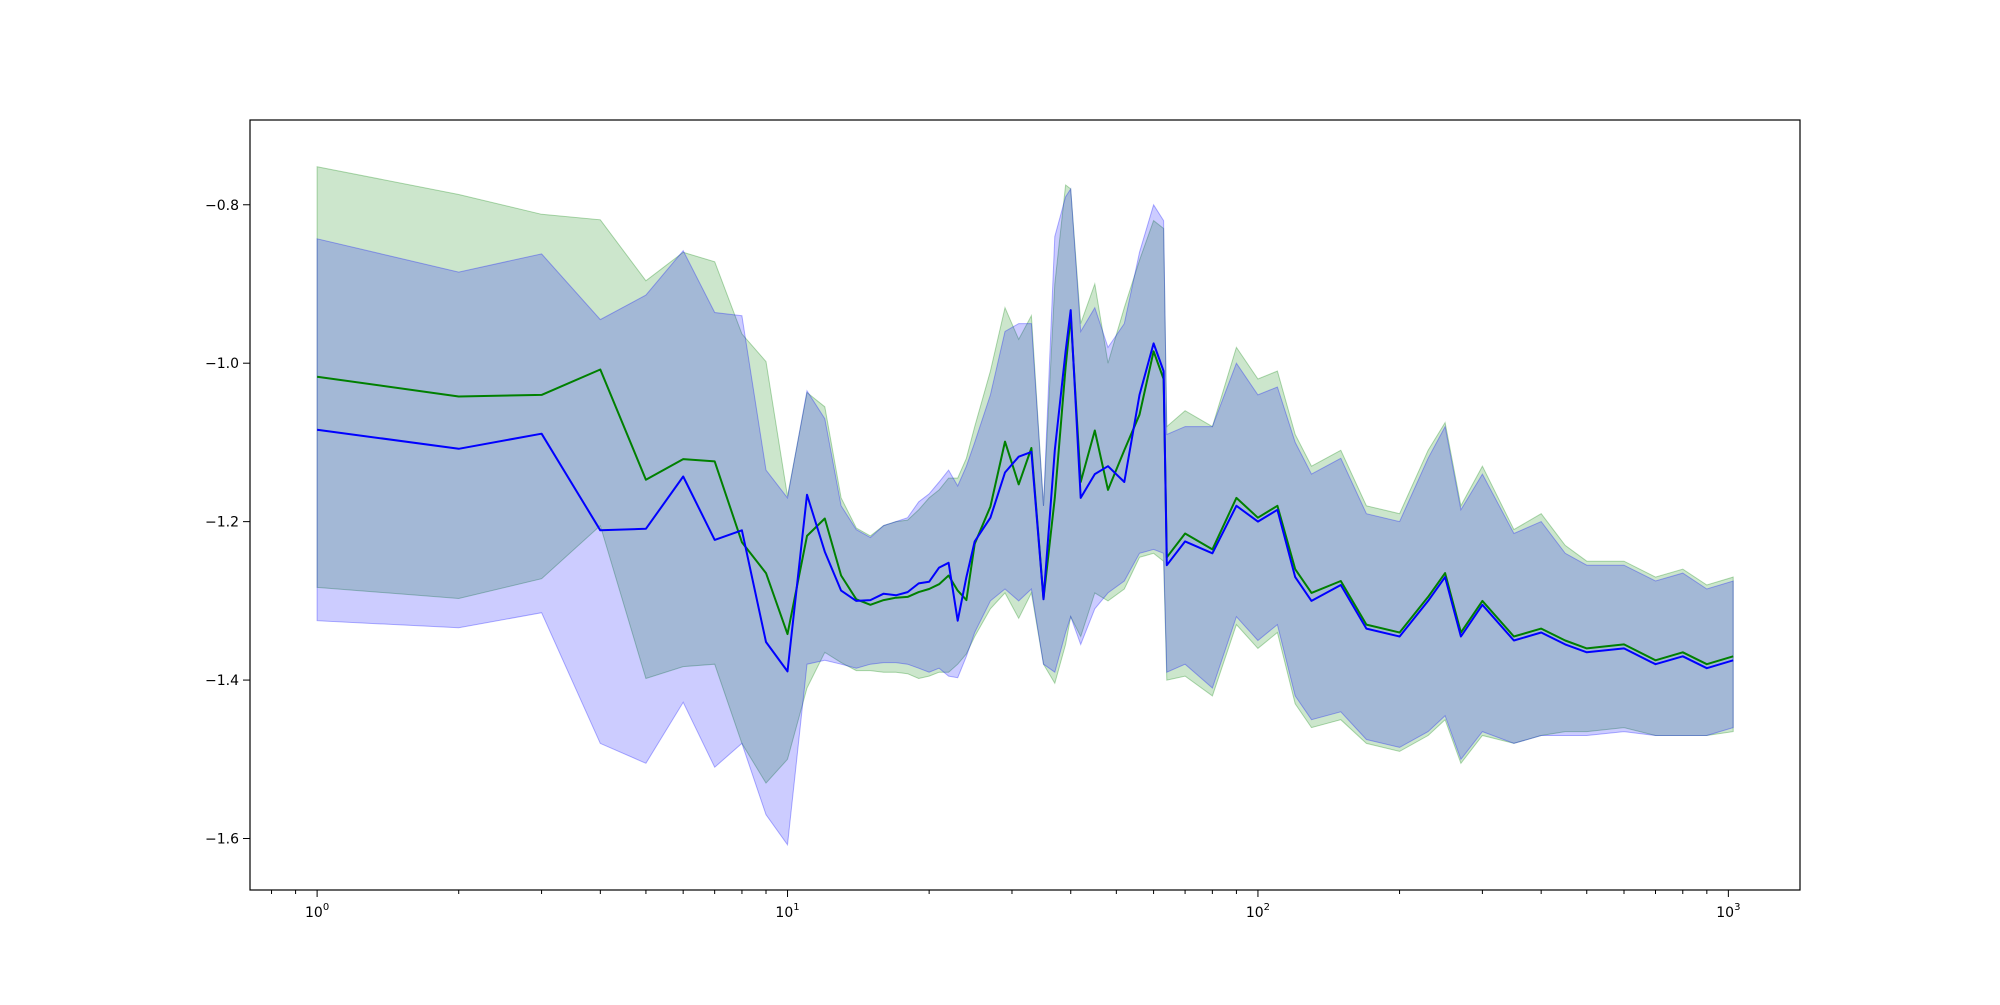 The width and height of the screenshot is (2000, 1005). Describe the element at coordinates (1728, 911) in the screenshot. I see `x-tick-label: 10³` at that location.